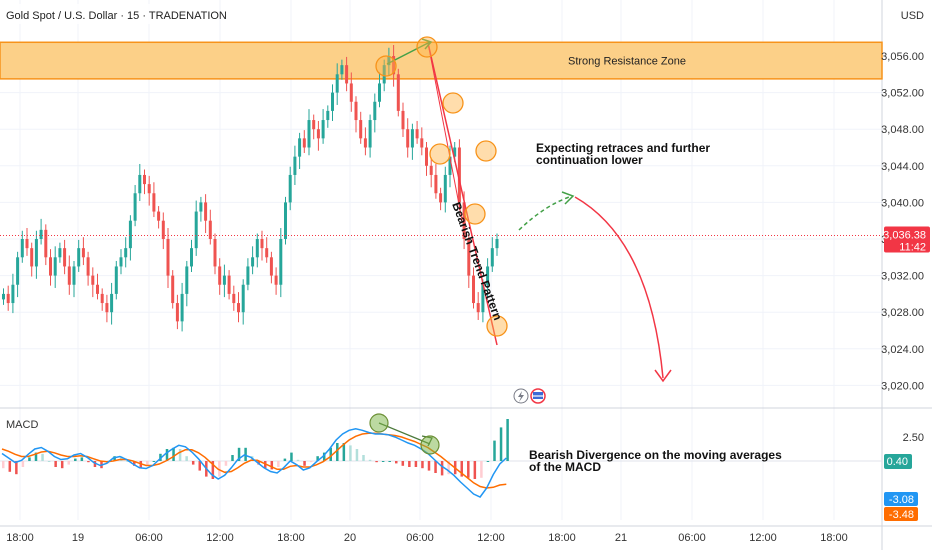 The width and height of the screenshot is (932, 550). Describe the element at coordinates (904, 236) in the screenshot. I see `current-price-value: 3,036.38` at that location.